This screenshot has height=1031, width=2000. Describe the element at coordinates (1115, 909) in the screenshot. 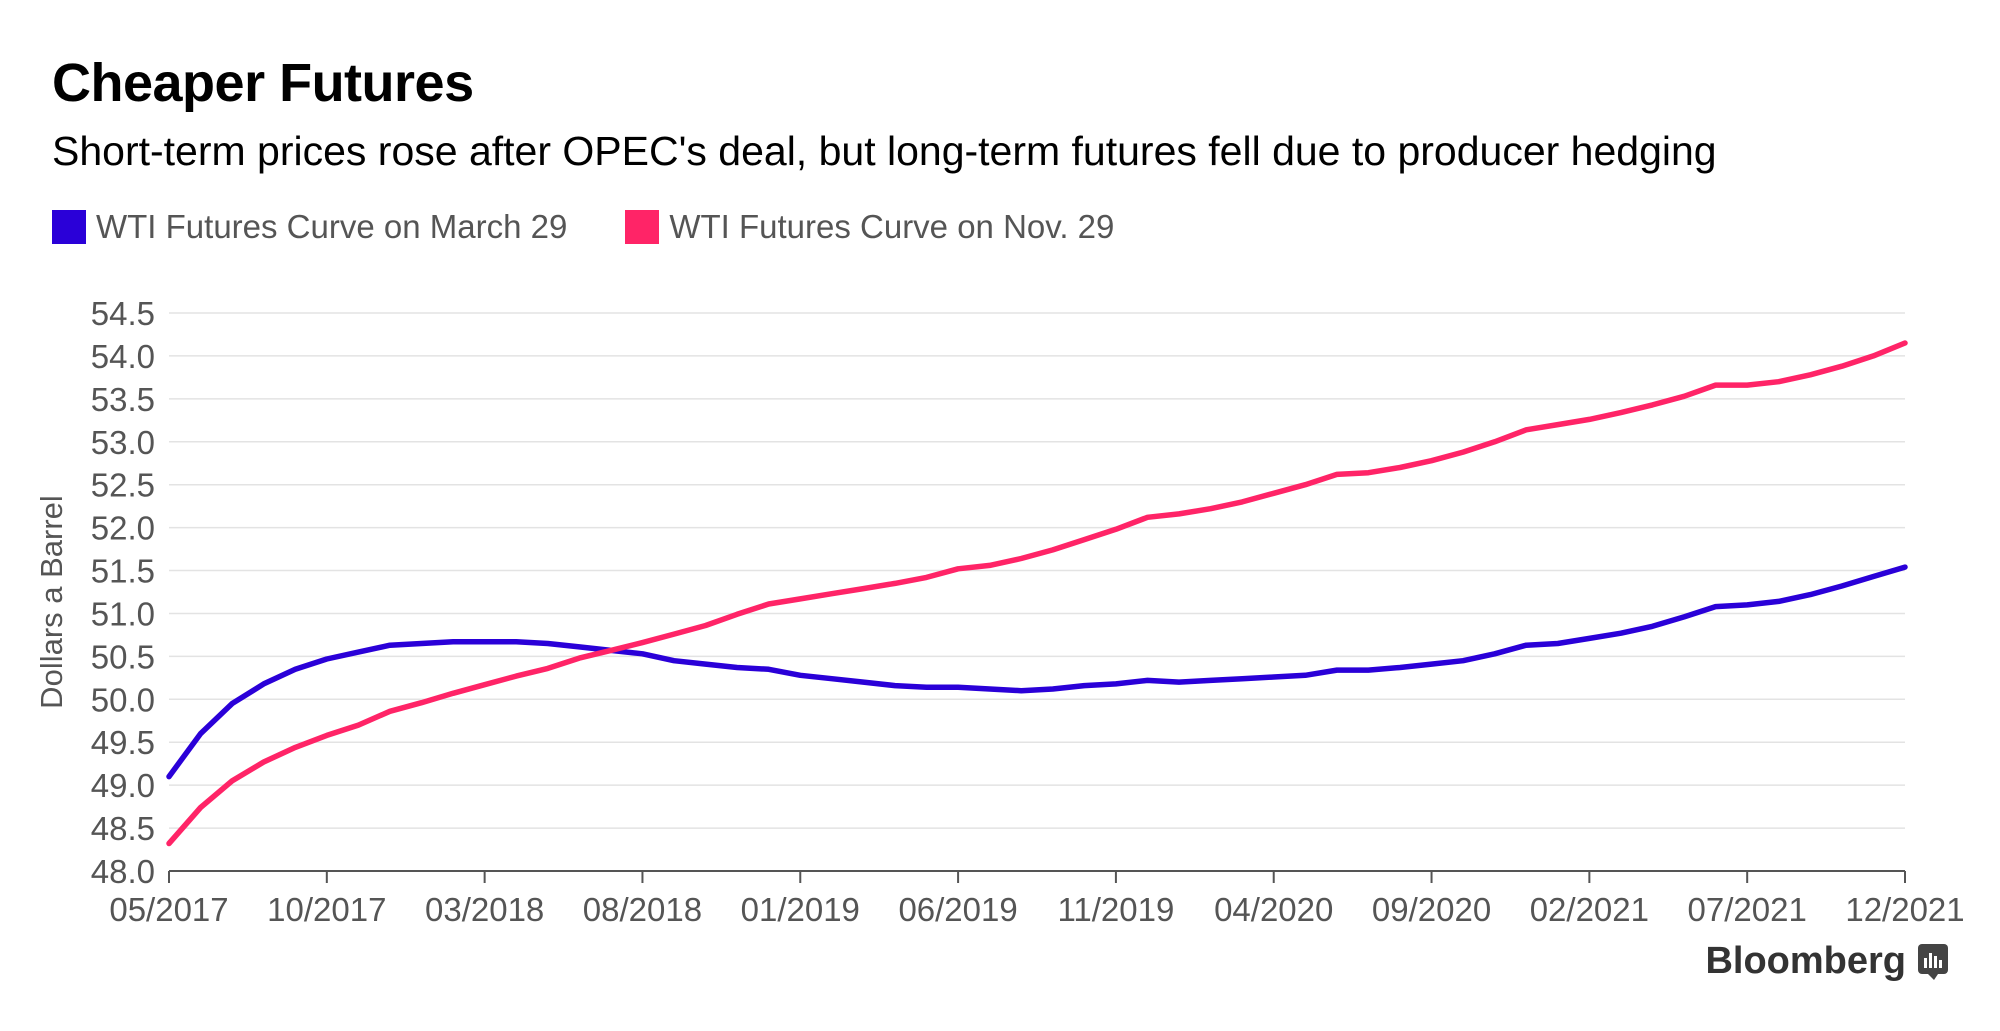

I see `x-tick-label: 11/2019` at that location.